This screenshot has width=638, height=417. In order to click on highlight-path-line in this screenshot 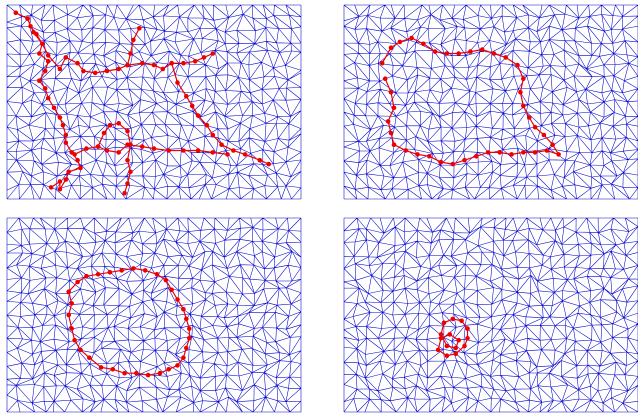, I will do `click(453, 337)`.